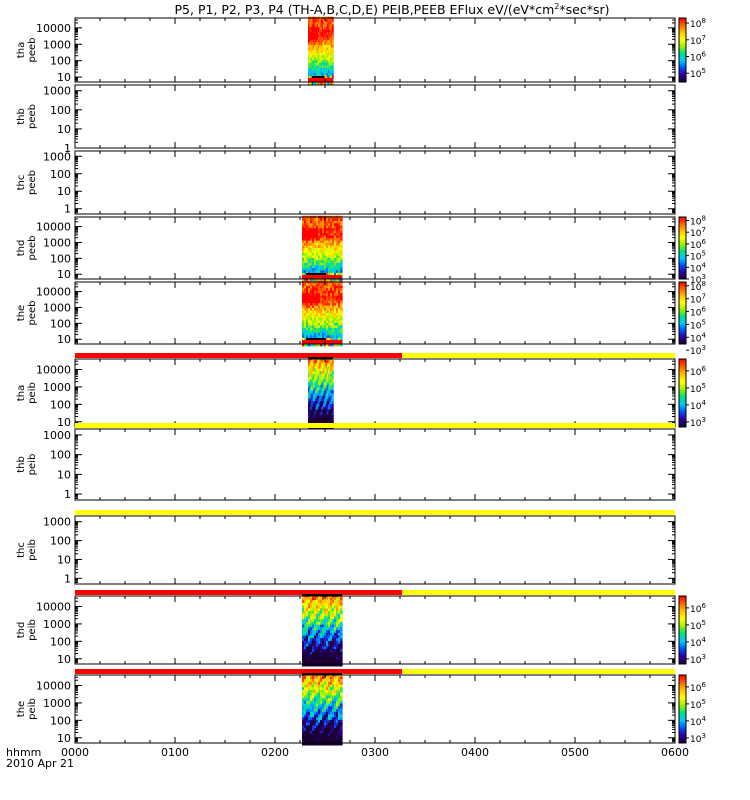  Describe the element at coordinates (32, 50) in the screenshot. I see `panel-species-label: peeb` at that location.